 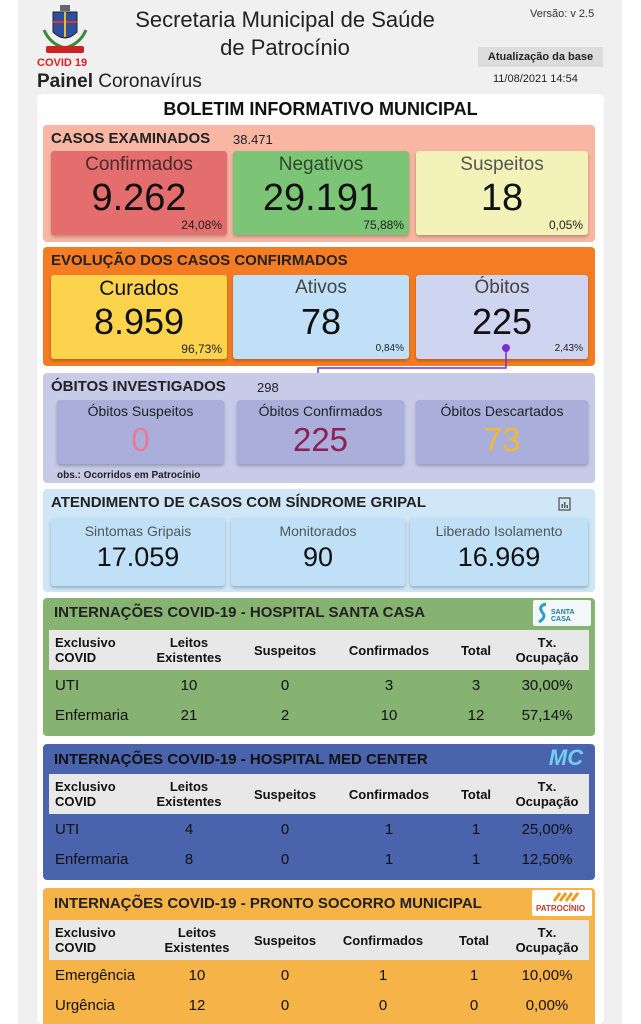 I want to click on curados-percent: 96,73%, so click(x=201, y=349).